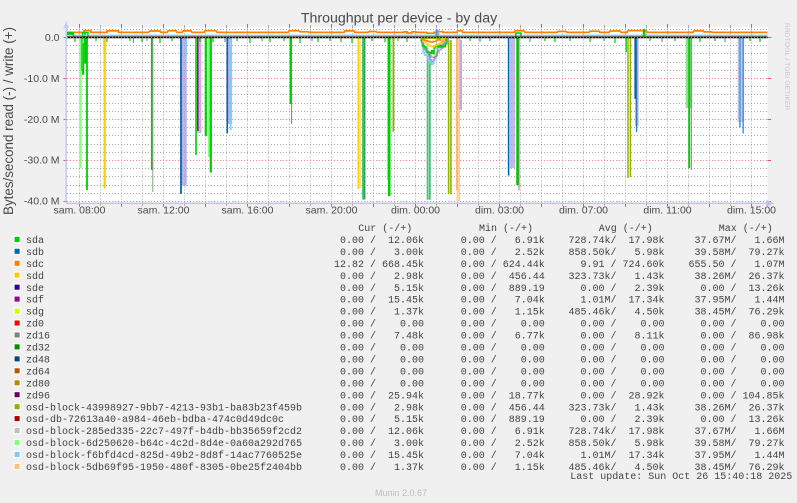 The image size is (797, 503). I want to click on svg-text: sam. 08:00, so click(80, 211).